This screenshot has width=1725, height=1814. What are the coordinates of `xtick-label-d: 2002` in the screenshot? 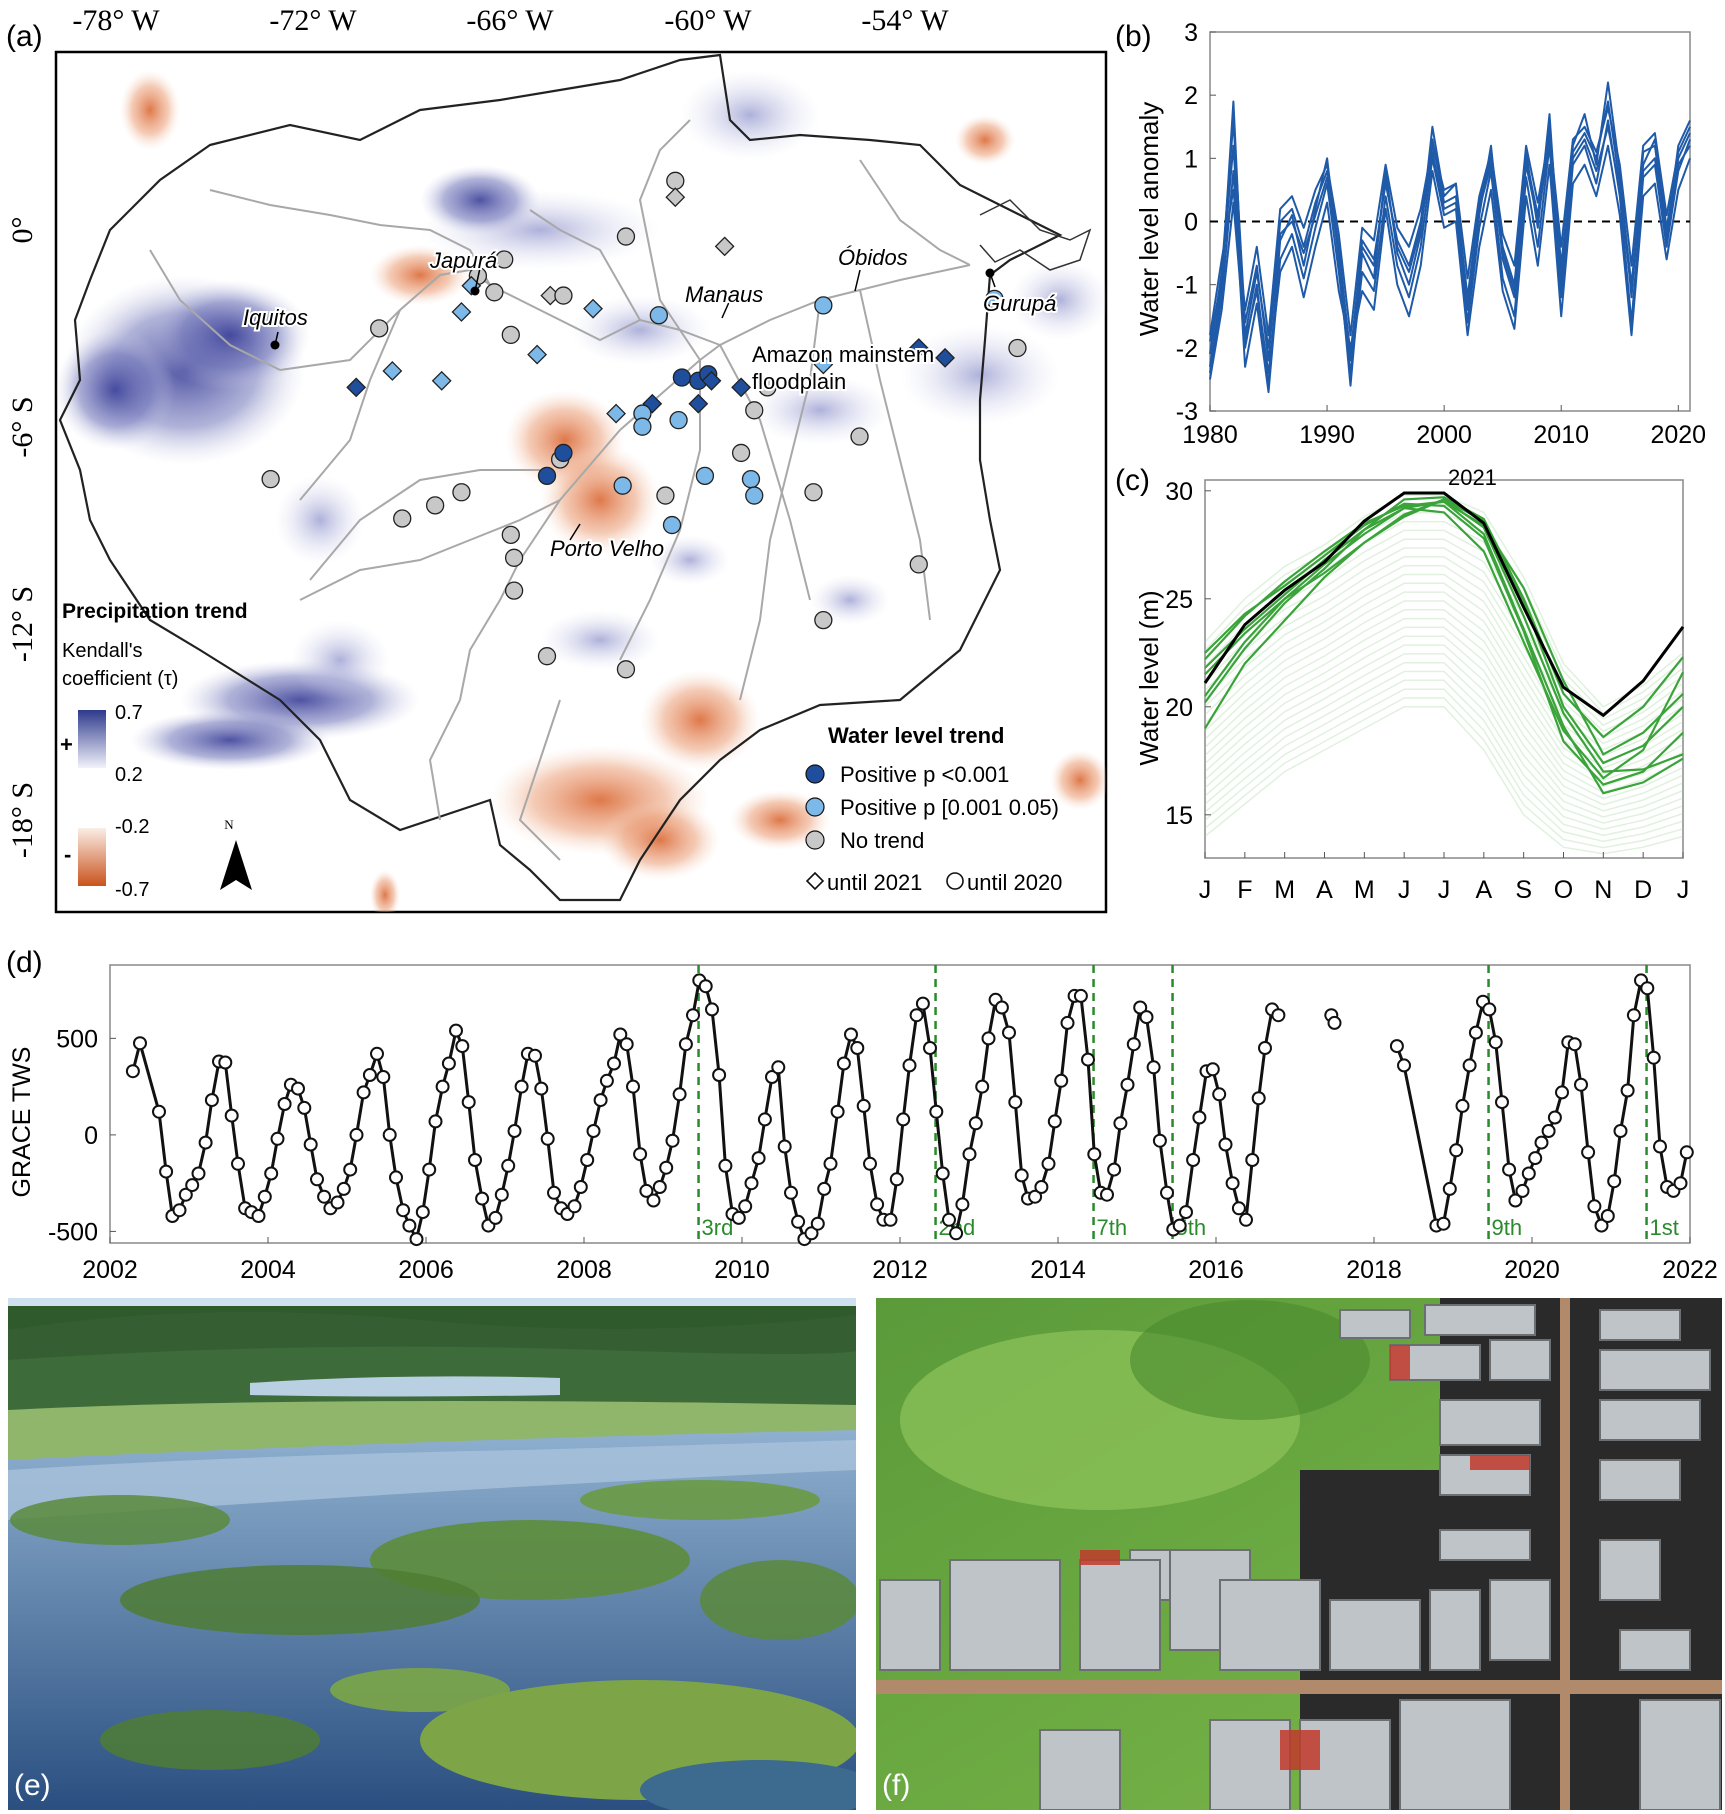 It's located at (110, 1270).